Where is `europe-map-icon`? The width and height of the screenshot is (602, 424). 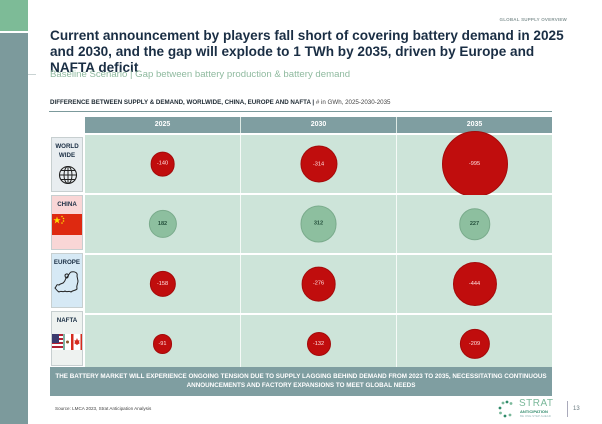 europe-map-icon is located at coordinates (66, 282).